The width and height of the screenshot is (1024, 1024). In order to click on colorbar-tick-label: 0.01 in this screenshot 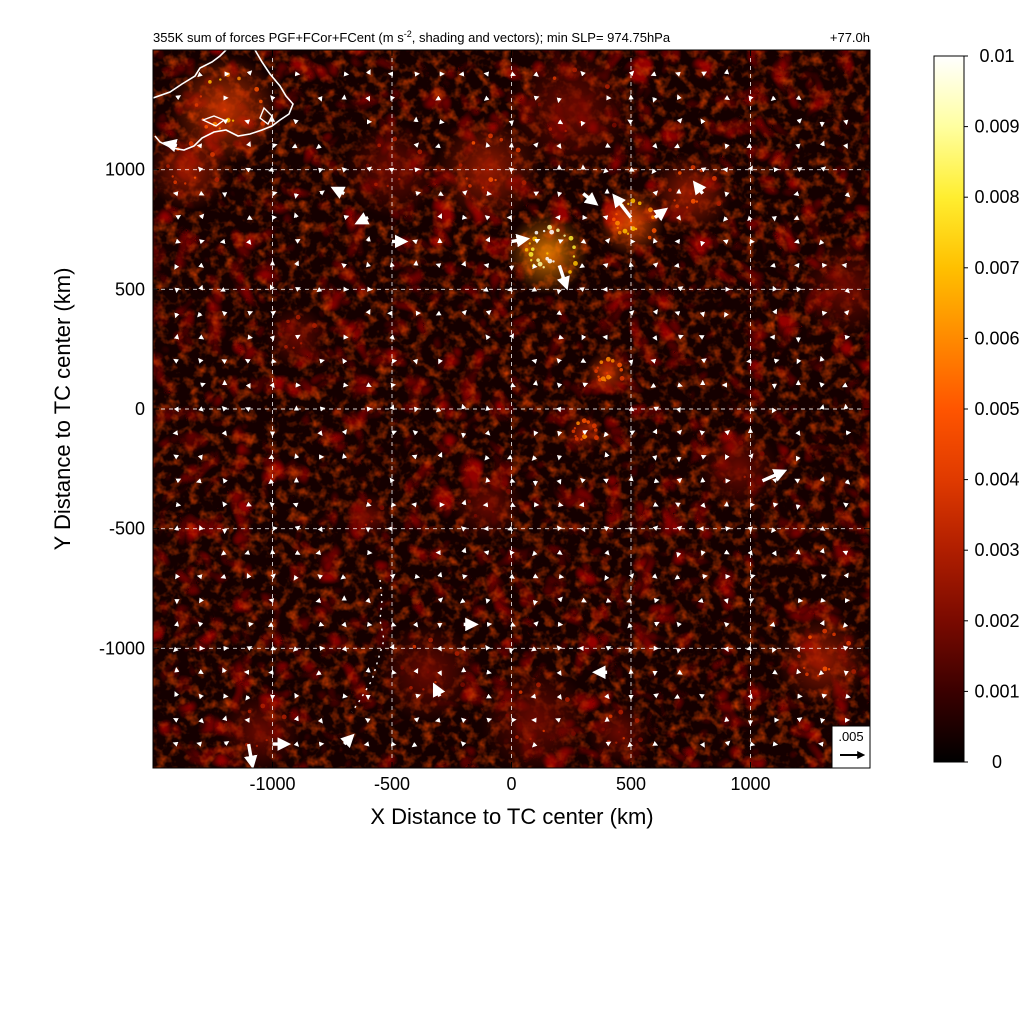, I will do `click(996, 56)`.